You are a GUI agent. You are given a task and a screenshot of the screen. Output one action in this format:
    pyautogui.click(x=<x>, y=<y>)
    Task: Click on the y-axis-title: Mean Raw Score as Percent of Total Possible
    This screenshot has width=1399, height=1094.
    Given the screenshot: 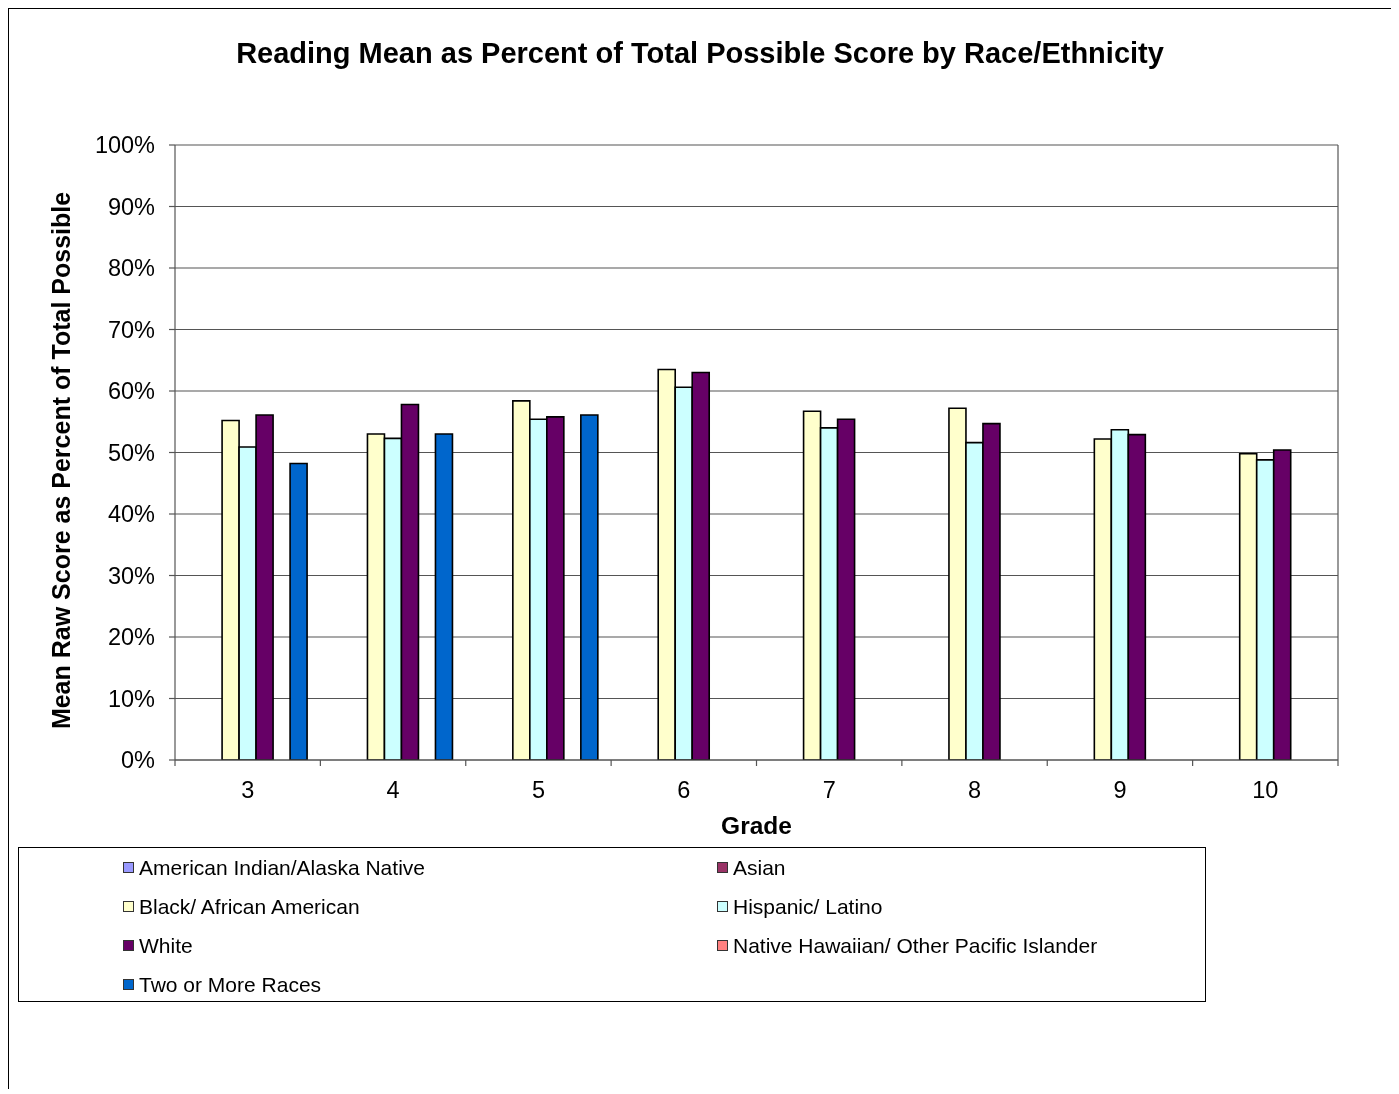 What is the action you would take?
    pyautogui.click(x=61, y=460)
    